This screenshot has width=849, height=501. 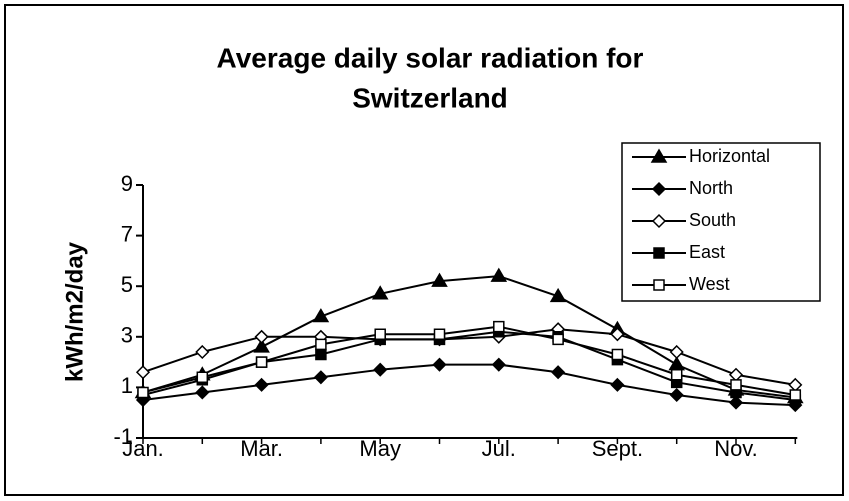 I want to click on x-tick-label: Jul., so click(x=499, y=448).